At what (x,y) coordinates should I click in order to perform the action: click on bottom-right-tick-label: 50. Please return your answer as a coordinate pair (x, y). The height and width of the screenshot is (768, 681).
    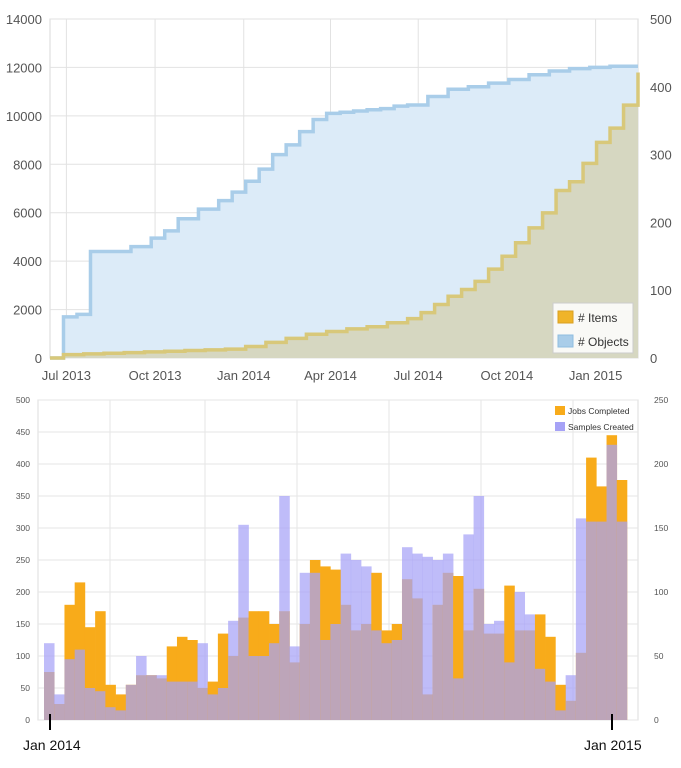
    Looking at the image, I should click on (659, 656).